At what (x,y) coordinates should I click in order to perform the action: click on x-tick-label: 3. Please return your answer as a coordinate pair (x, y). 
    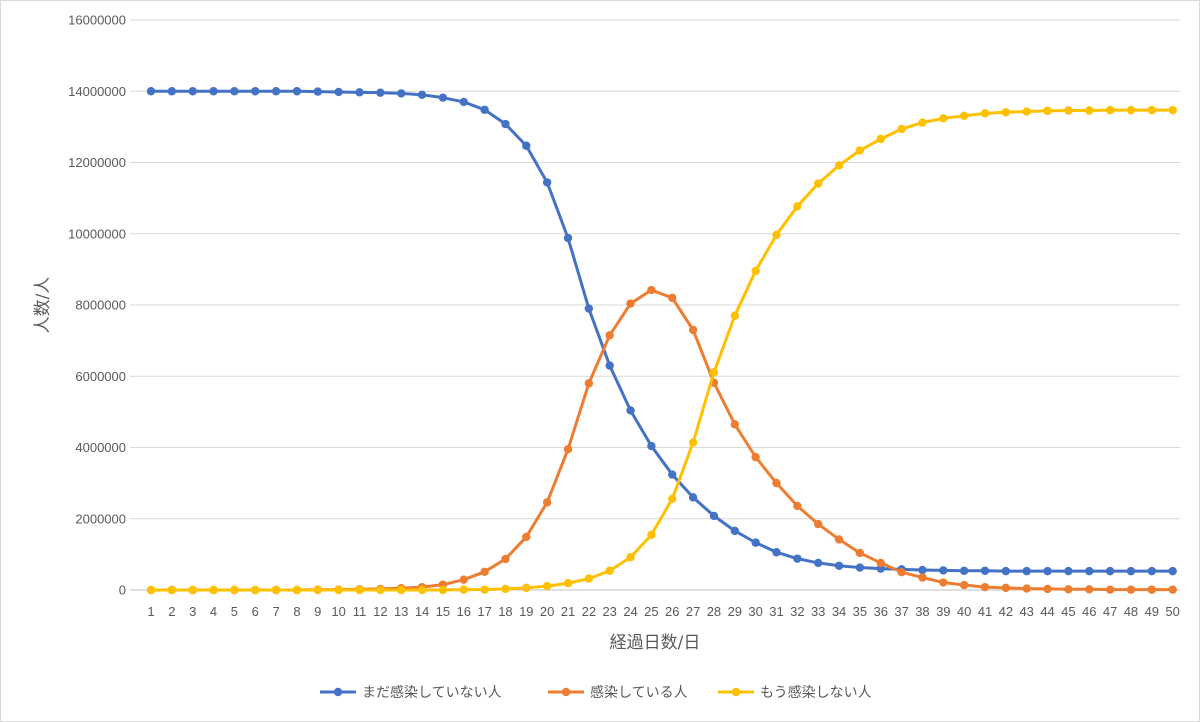
    Looking at the image, I should click on (192, 611).